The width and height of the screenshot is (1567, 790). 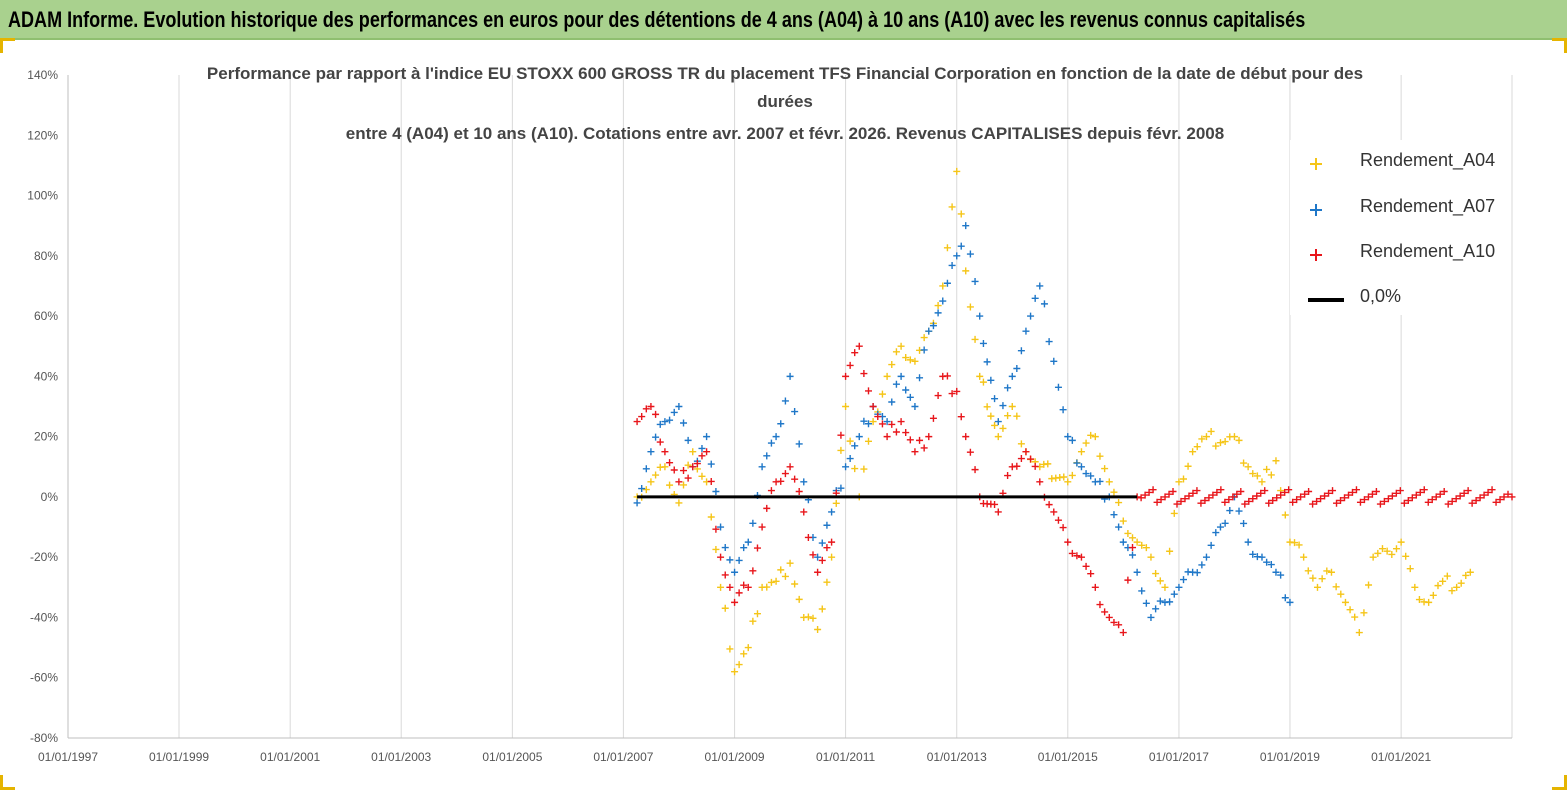 I want to click on y-tick-label: 80%, so click(x=46, y=256).